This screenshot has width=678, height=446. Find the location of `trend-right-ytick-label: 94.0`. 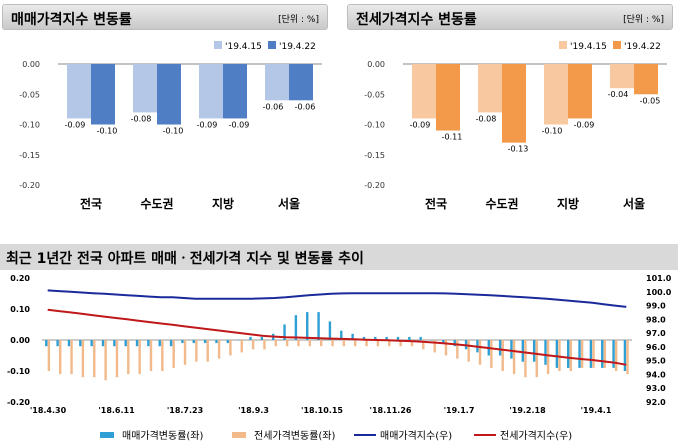

trend-right-ytick-label: 94.0 is located at coordinates (656, 374).